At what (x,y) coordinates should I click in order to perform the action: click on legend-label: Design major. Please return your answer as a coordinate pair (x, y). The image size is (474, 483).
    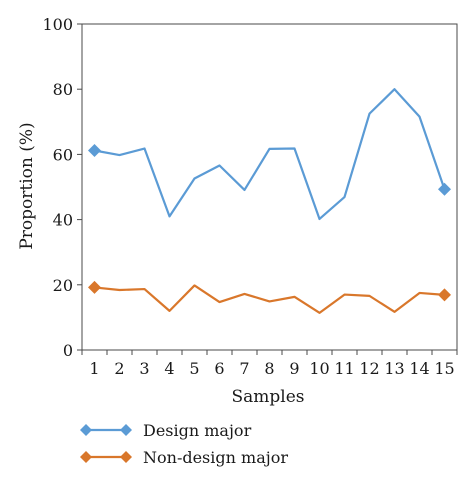
    Looking at the image, I should click on (197, 430).